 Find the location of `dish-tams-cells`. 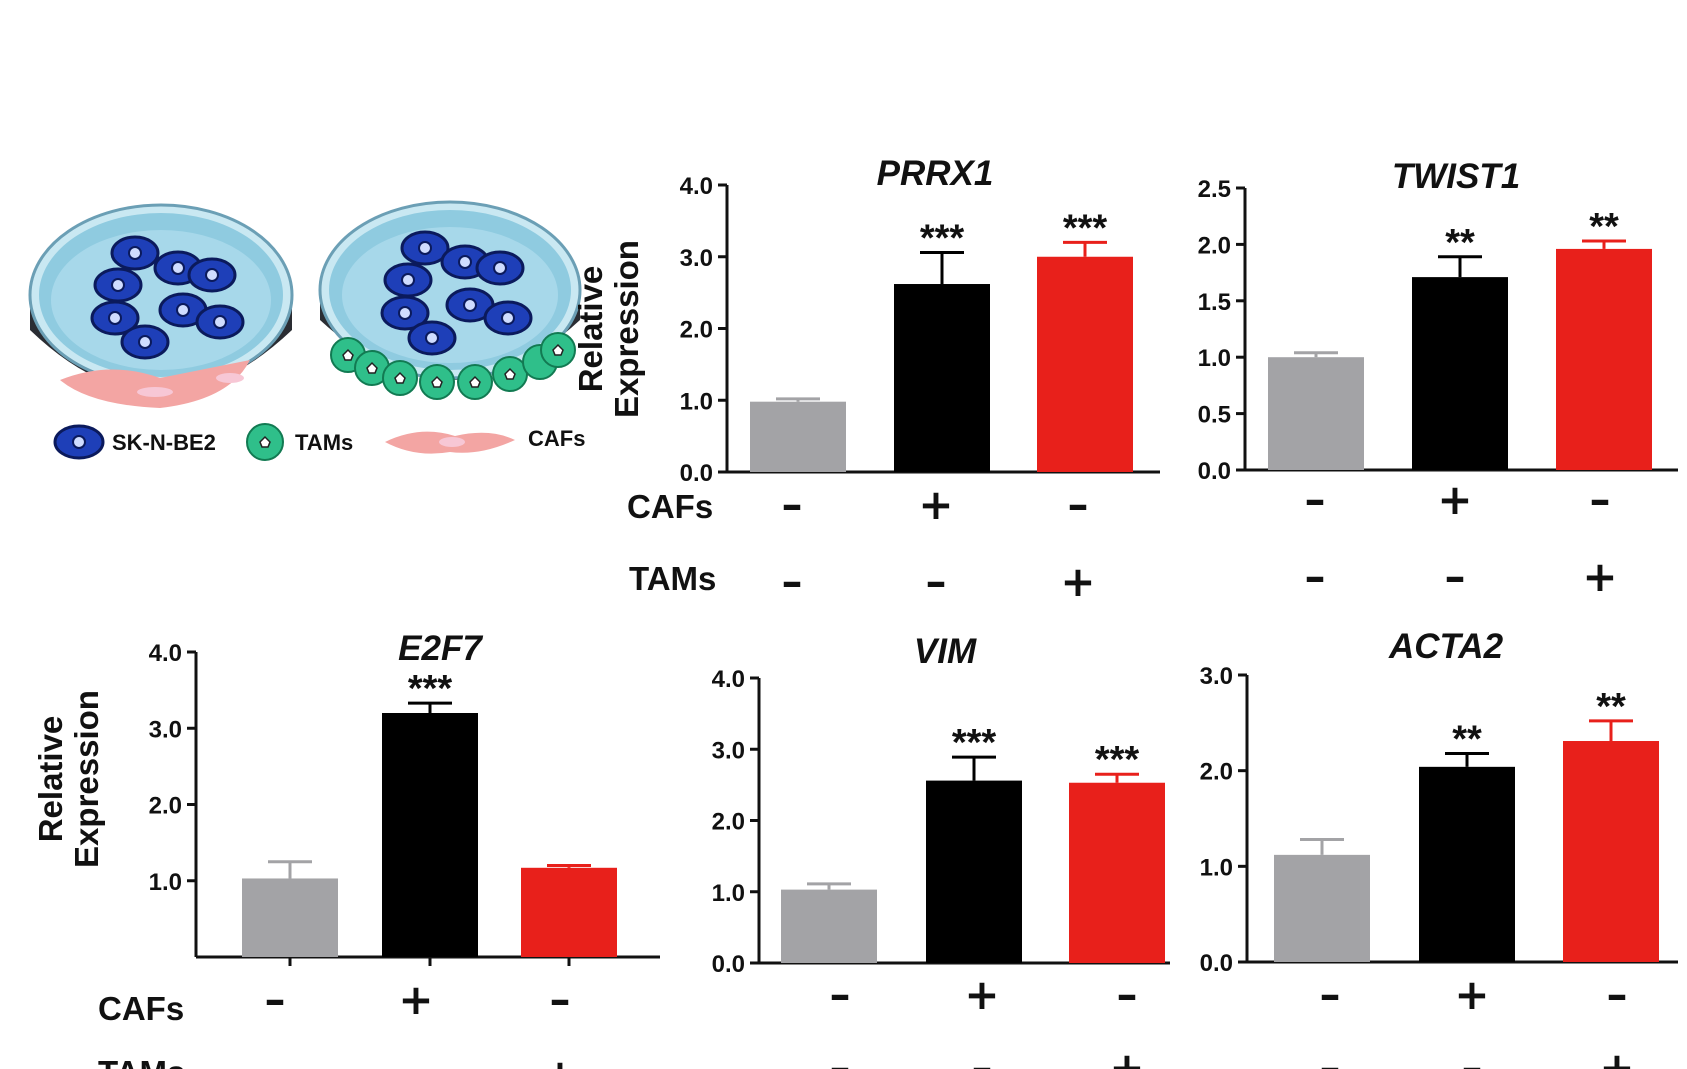

dish-tams-cells is located at coordinates (456, 293).